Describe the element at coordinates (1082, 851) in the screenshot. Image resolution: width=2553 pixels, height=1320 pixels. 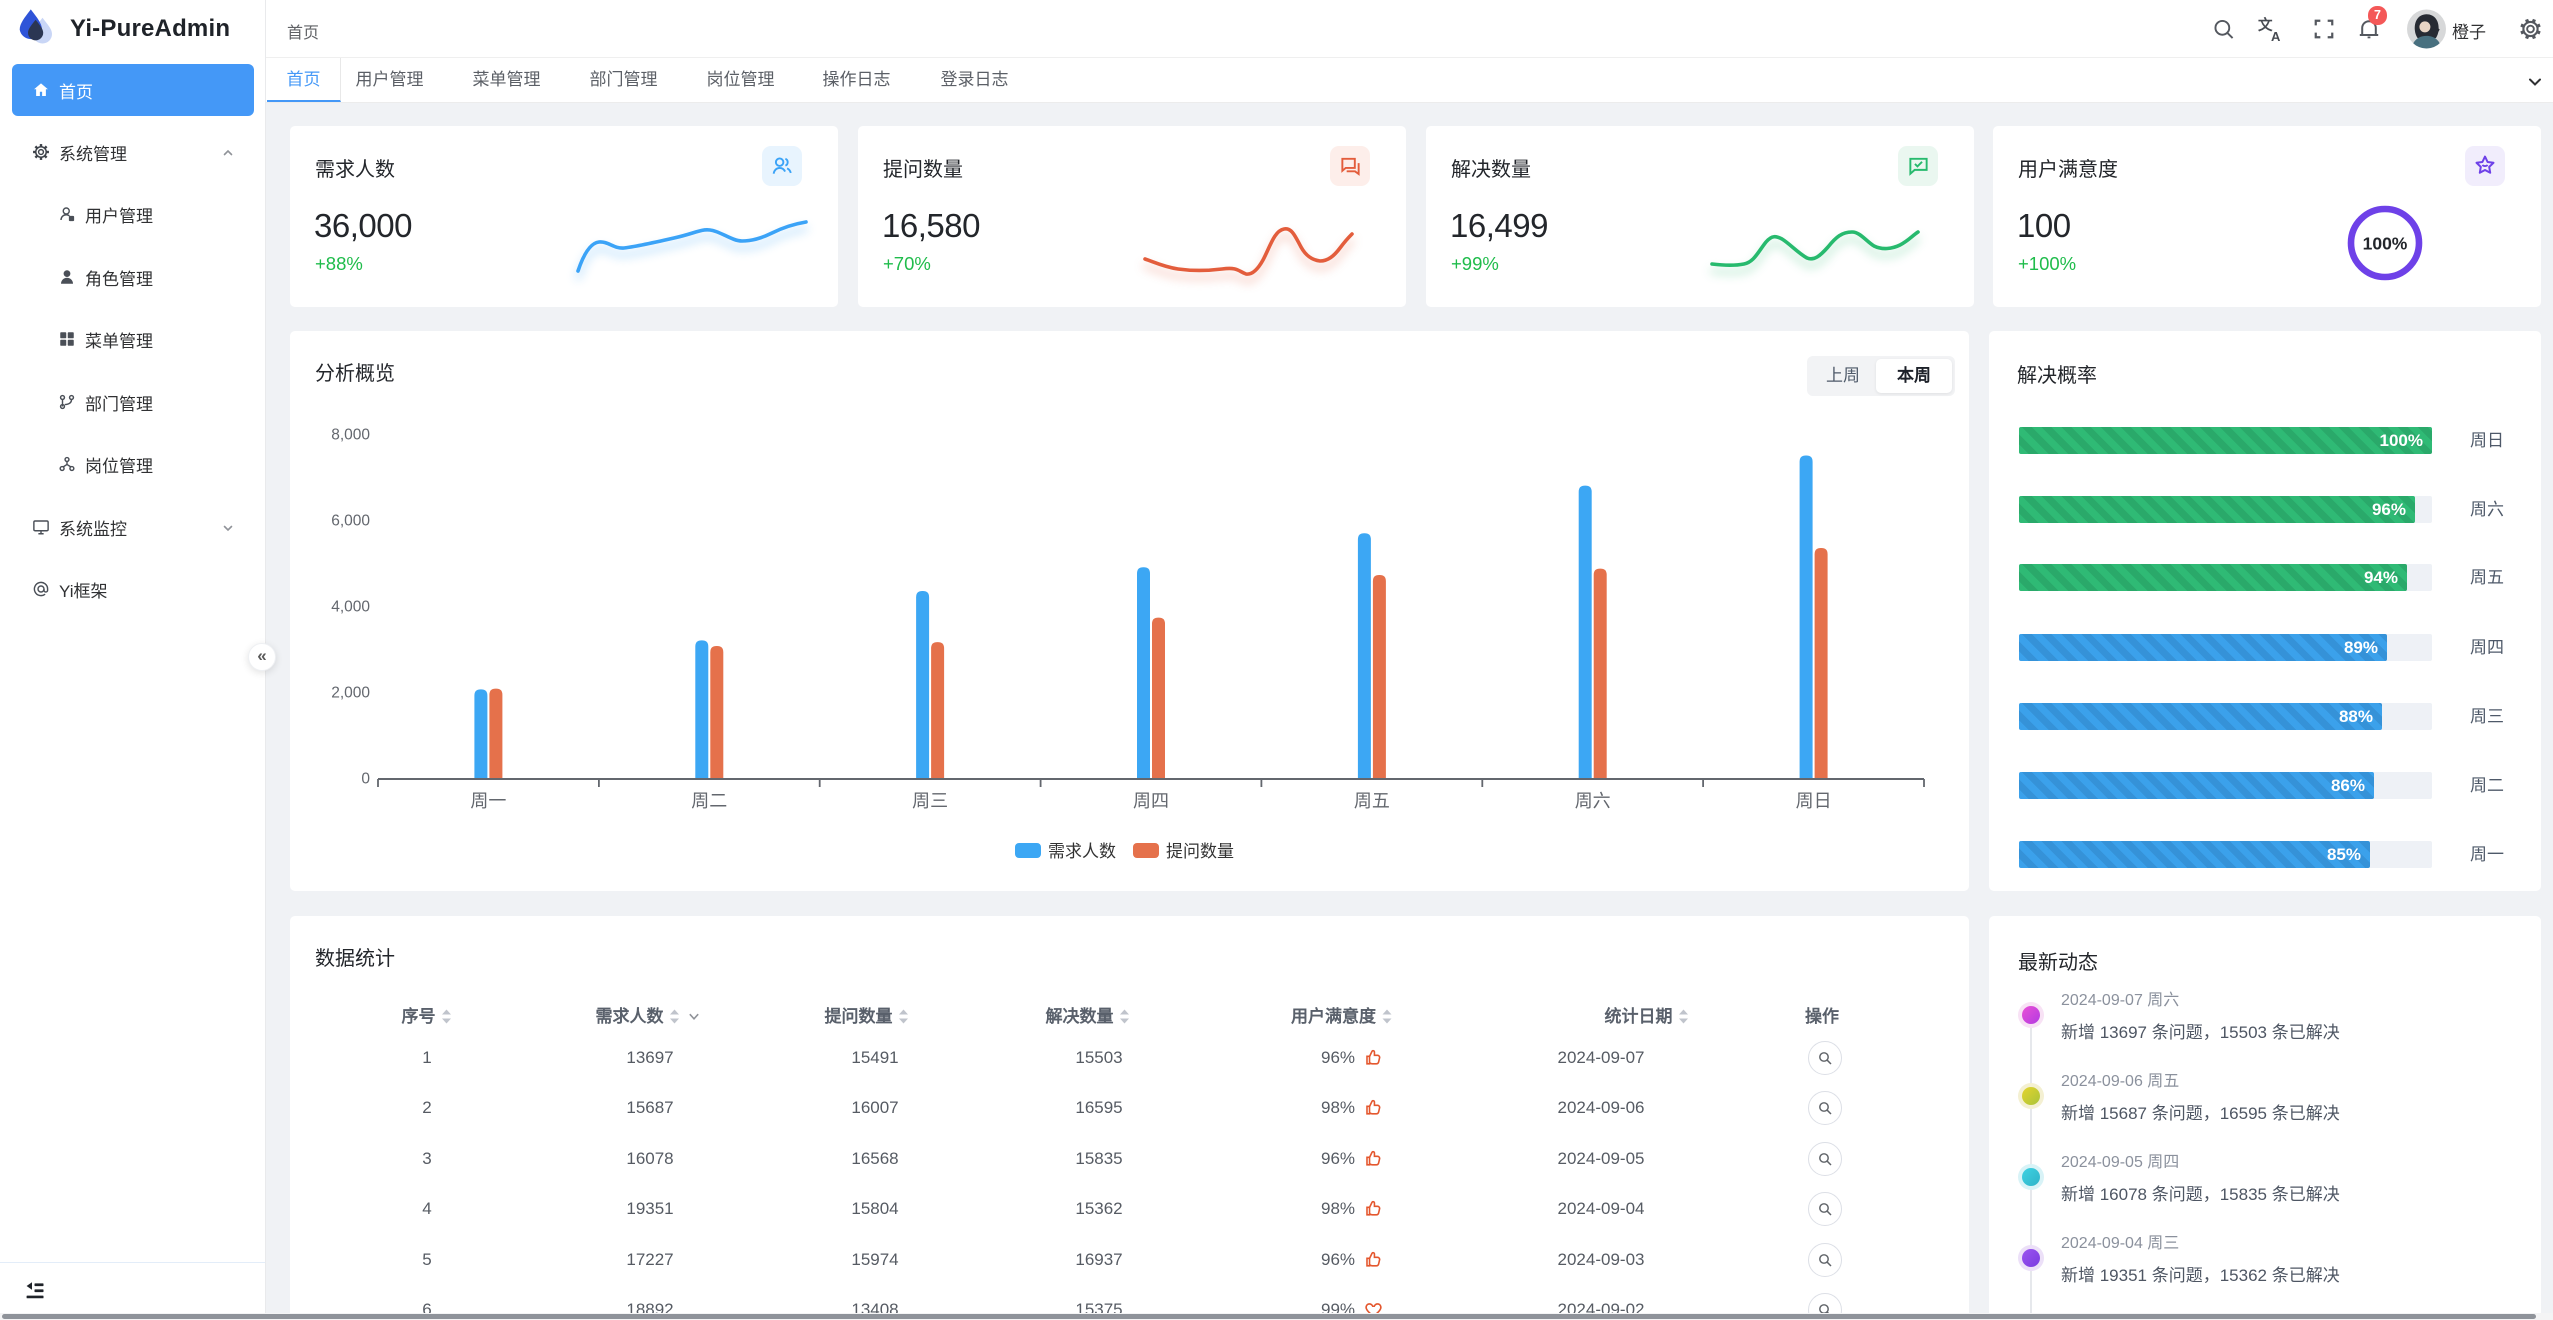
I see `svg-text: 需求人数` at that location.